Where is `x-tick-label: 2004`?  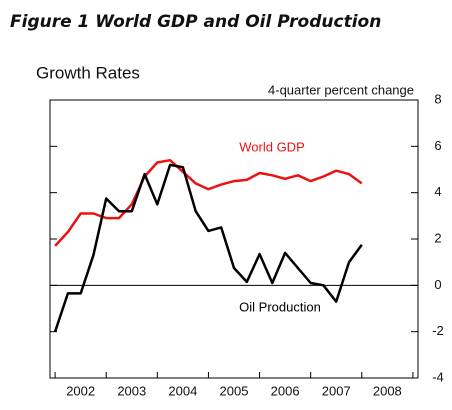
x-tick-label: 2004 is located at coordinates (182, 390).